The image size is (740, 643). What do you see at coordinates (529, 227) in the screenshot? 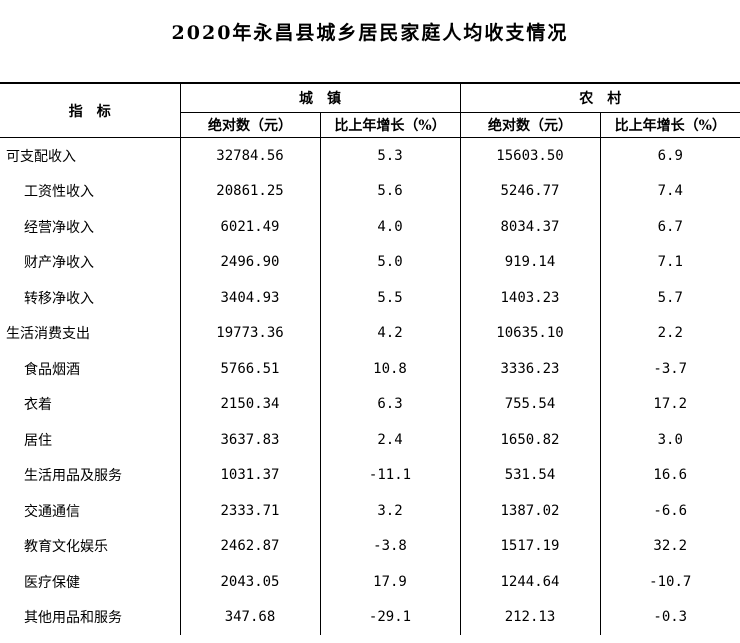
I see `rural-absolute-cell: 8034.37` at bounding box center [529, 227].